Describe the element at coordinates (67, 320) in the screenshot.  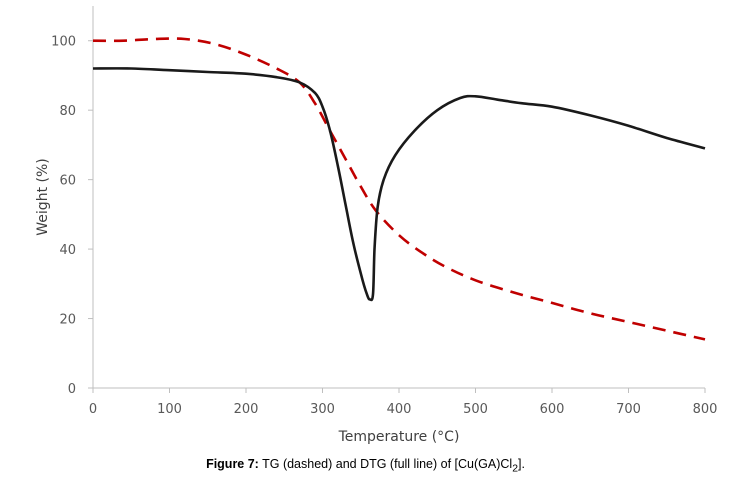
I see `y-tick-label: 20` at that location.